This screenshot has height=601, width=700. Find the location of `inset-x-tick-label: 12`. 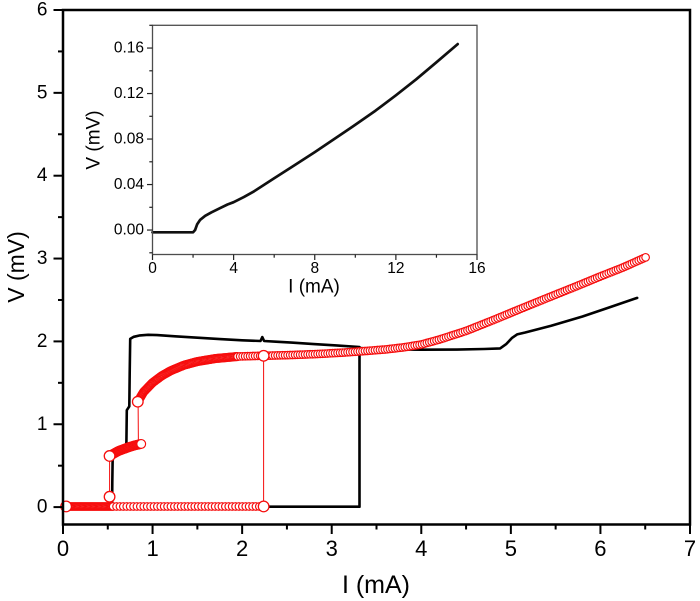

inset-x-tick-label: 12 is located at coordinates (395, 268).